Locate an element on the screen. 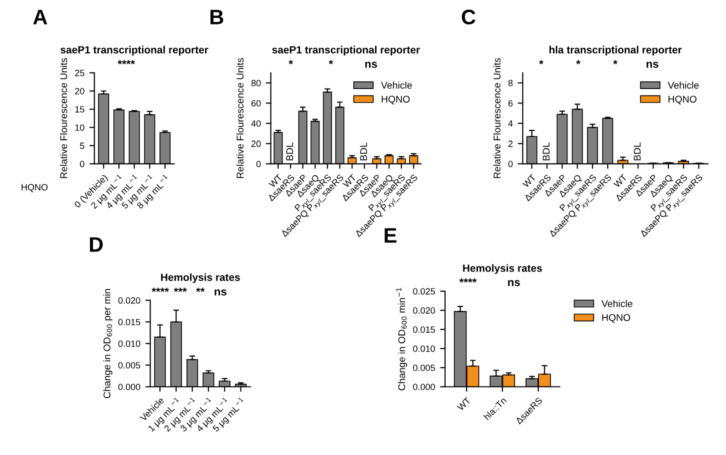 Image resolution: width=726 pixels, height=455 pixels. y-axis-title: Change in OD$_{600}$ per min is located at coordinates (107, 343).